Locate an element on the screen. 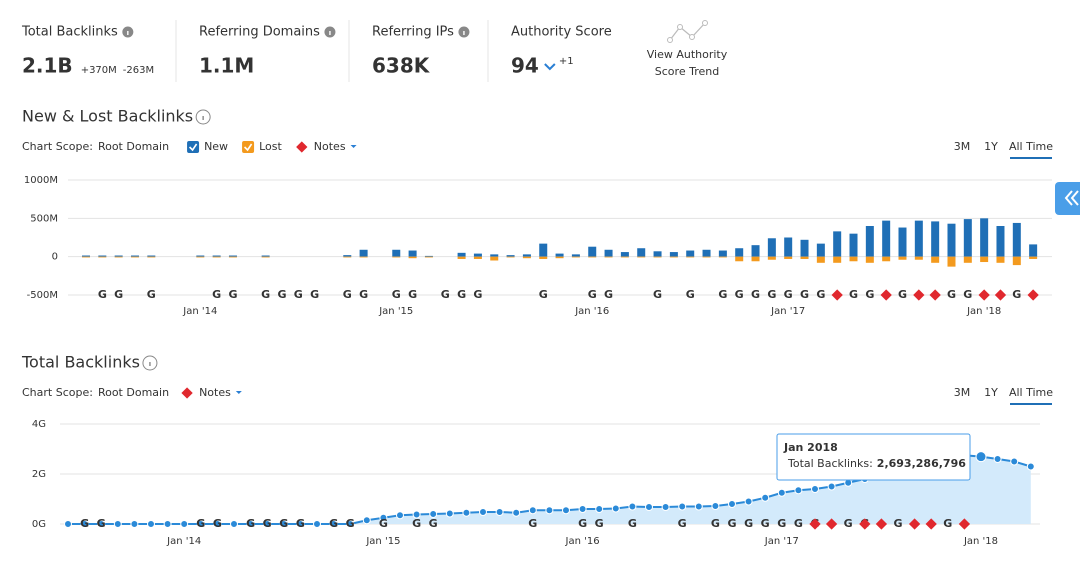 The height and width of the screenshot is (578, 1080). trend-icon-dot is located at coordinates (705, 23).